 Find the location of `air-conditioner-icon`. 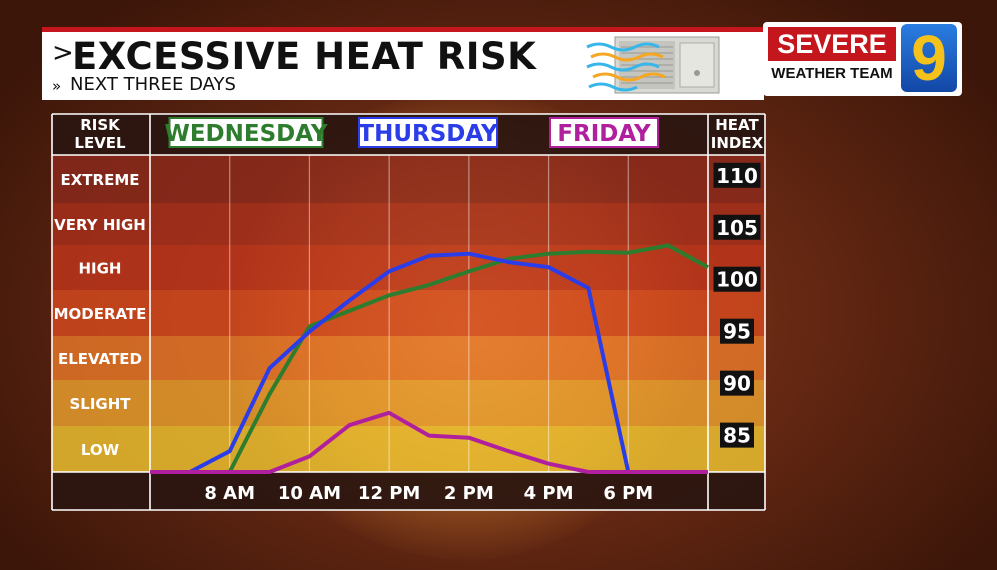

air-conditioner-icon is located at coordinates (653, 65).